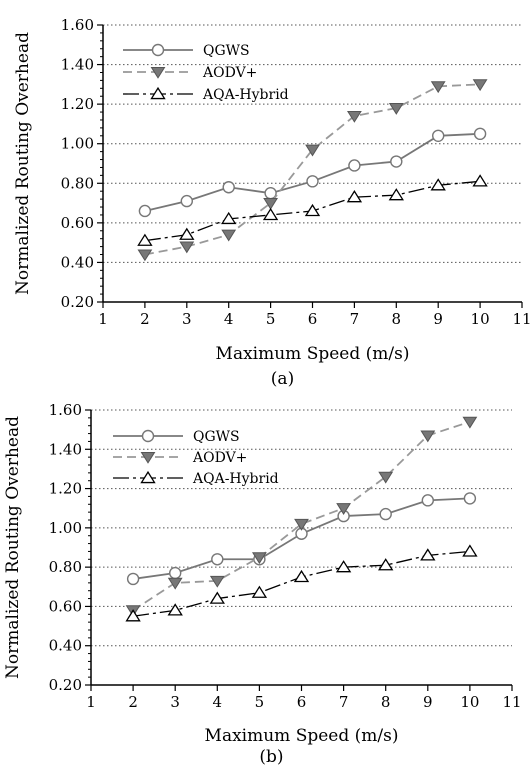  What do you see at coordinates (469, 702) in the screenshot?
I see `x-tick-label: 10` at bounding box center [469, 702].